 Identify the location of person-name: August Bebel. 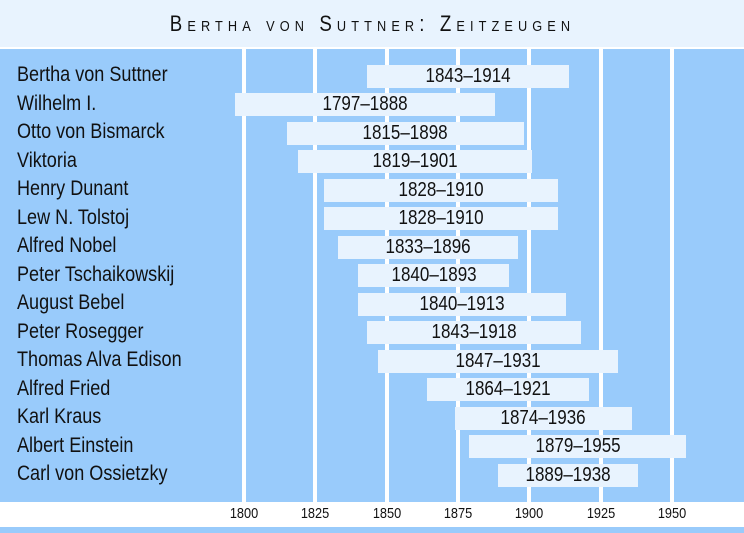
(71, 302).